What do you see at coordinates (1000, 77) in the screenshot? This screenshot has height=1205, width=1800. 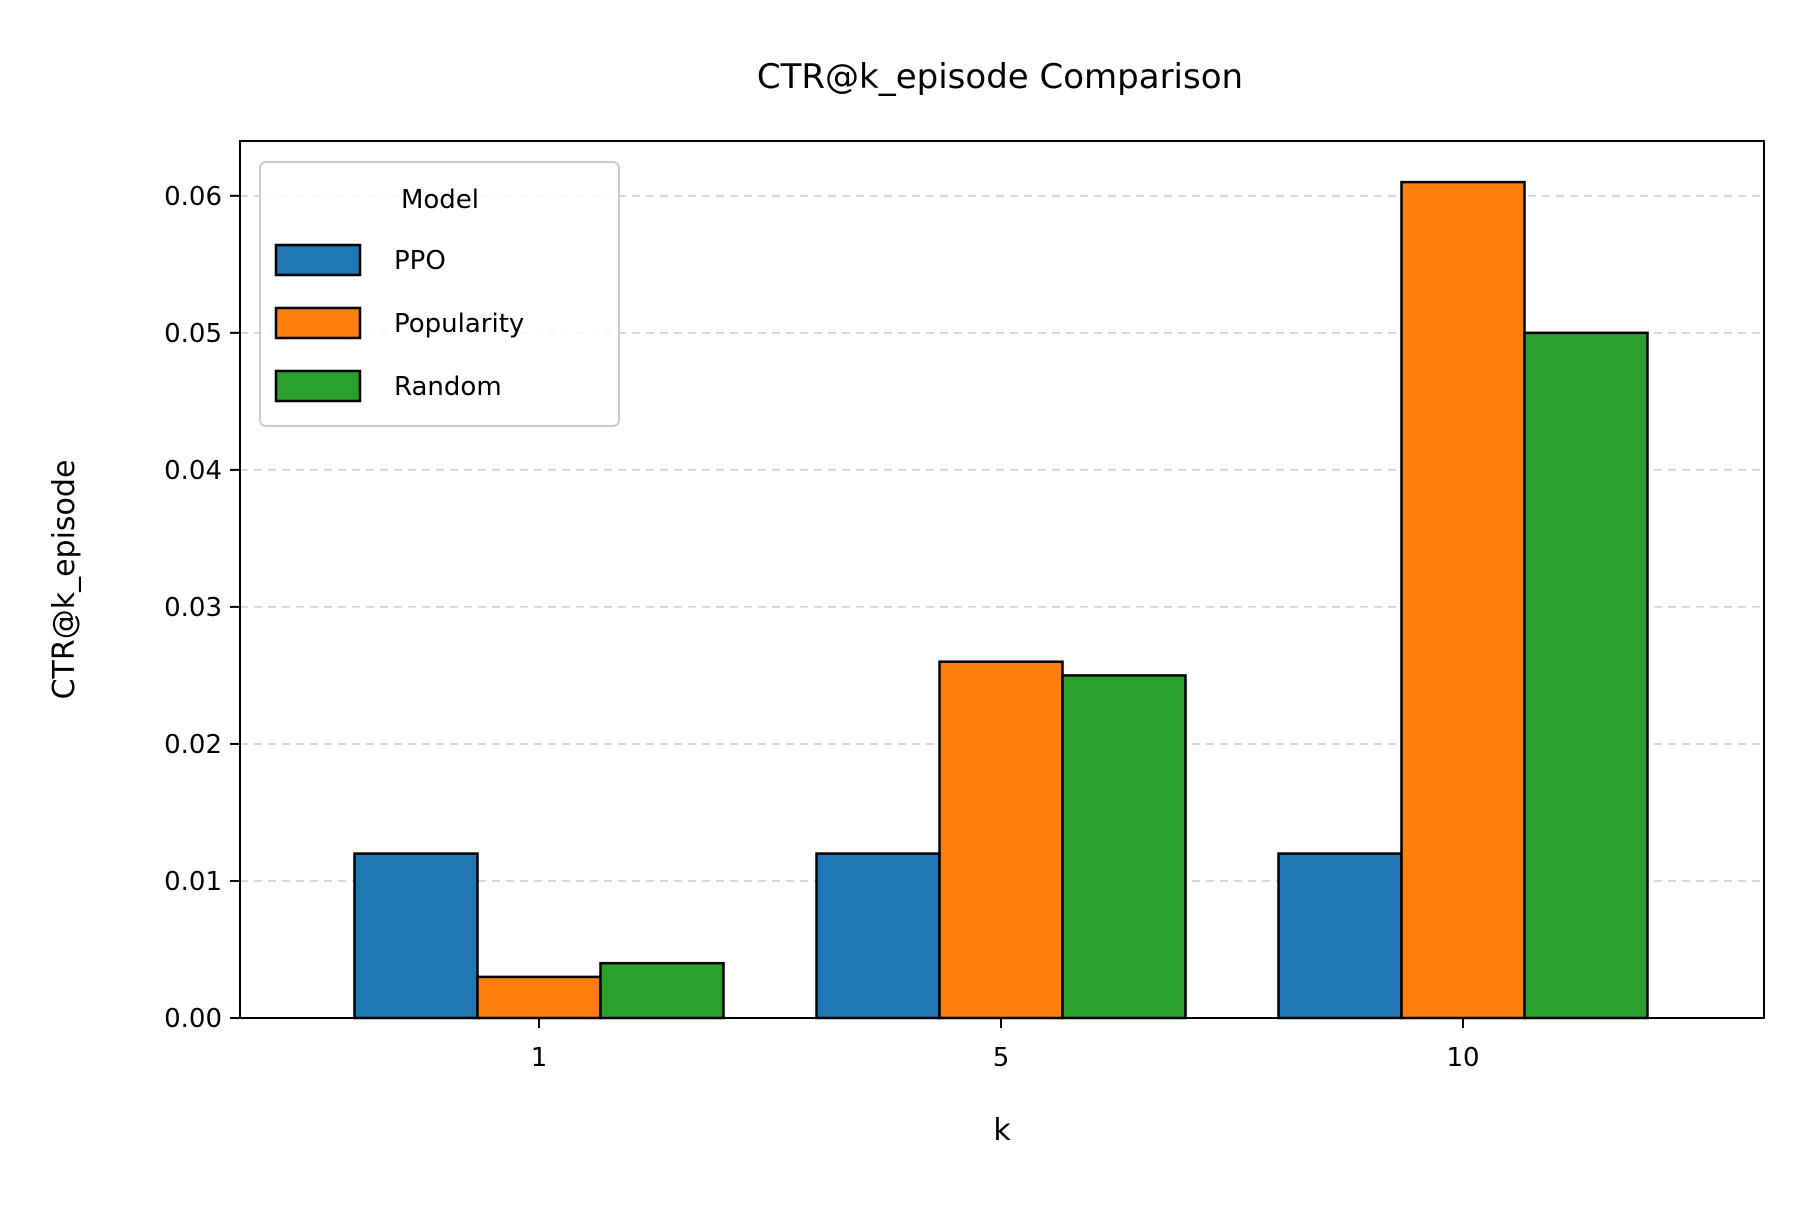 I see `chart-title: CTR@k_episode Comparison` at bounding box center [1000, 77].